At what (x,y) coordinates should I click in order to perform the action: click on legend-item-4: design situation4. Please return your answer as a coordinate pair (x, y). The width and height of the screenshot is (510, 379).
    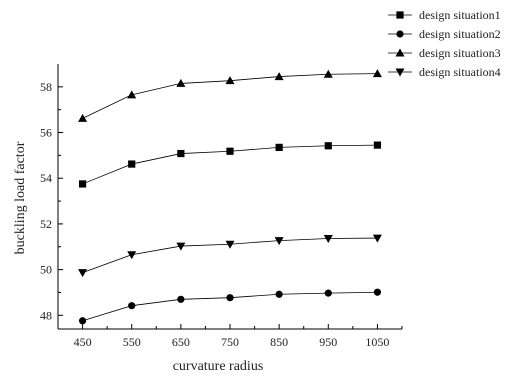
    Looking at the image, I should click on (444, 72).